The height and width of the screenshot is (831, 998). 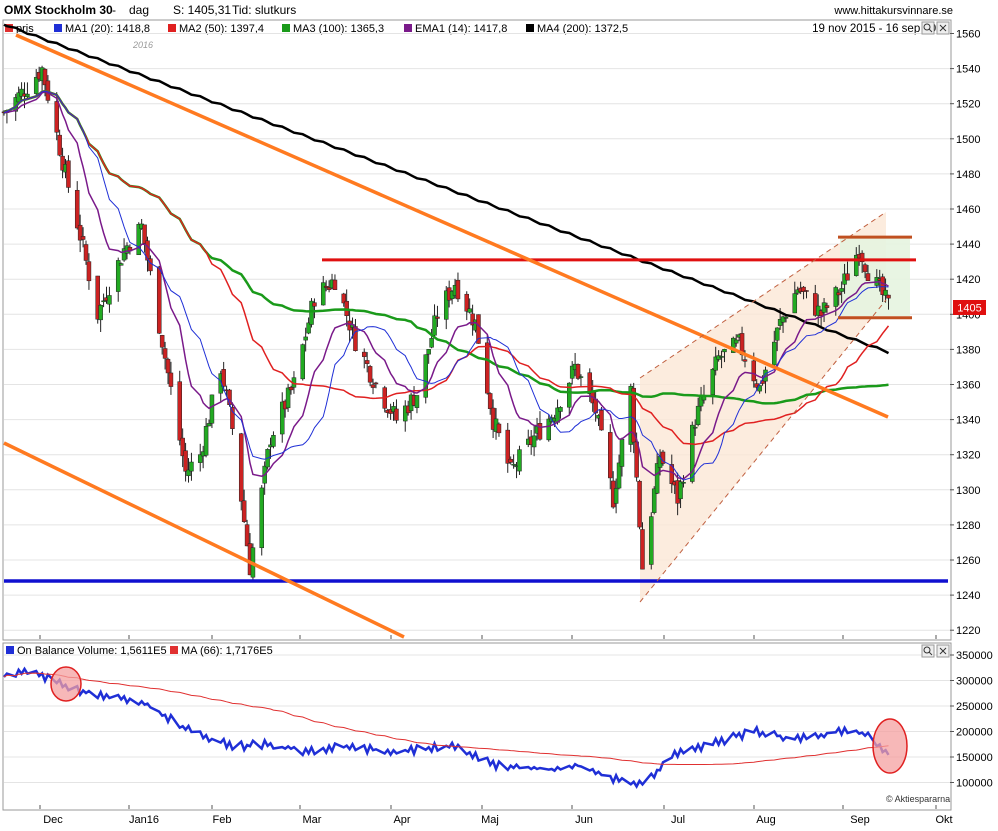 What do you see at coordinates (971, 720) in the screenshot?
I see `obv-axis: 350000 300000 250000 200000 150000 100000` at bounding box center [971, 720].